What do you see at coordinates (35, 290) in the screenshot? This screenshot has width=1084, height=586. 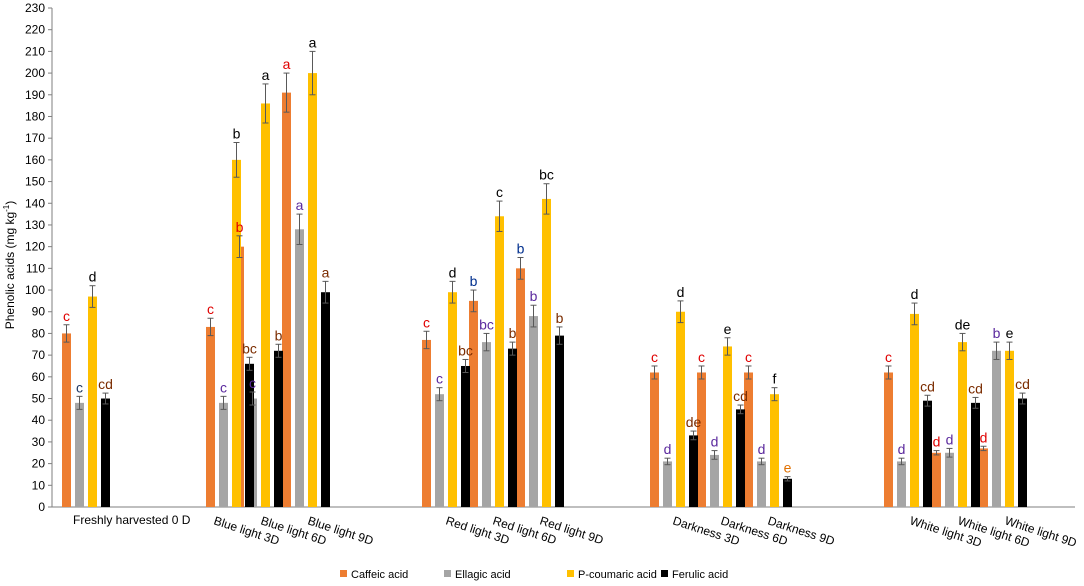 I see `y-tick-label: 100` at bounding box center [35, 290].